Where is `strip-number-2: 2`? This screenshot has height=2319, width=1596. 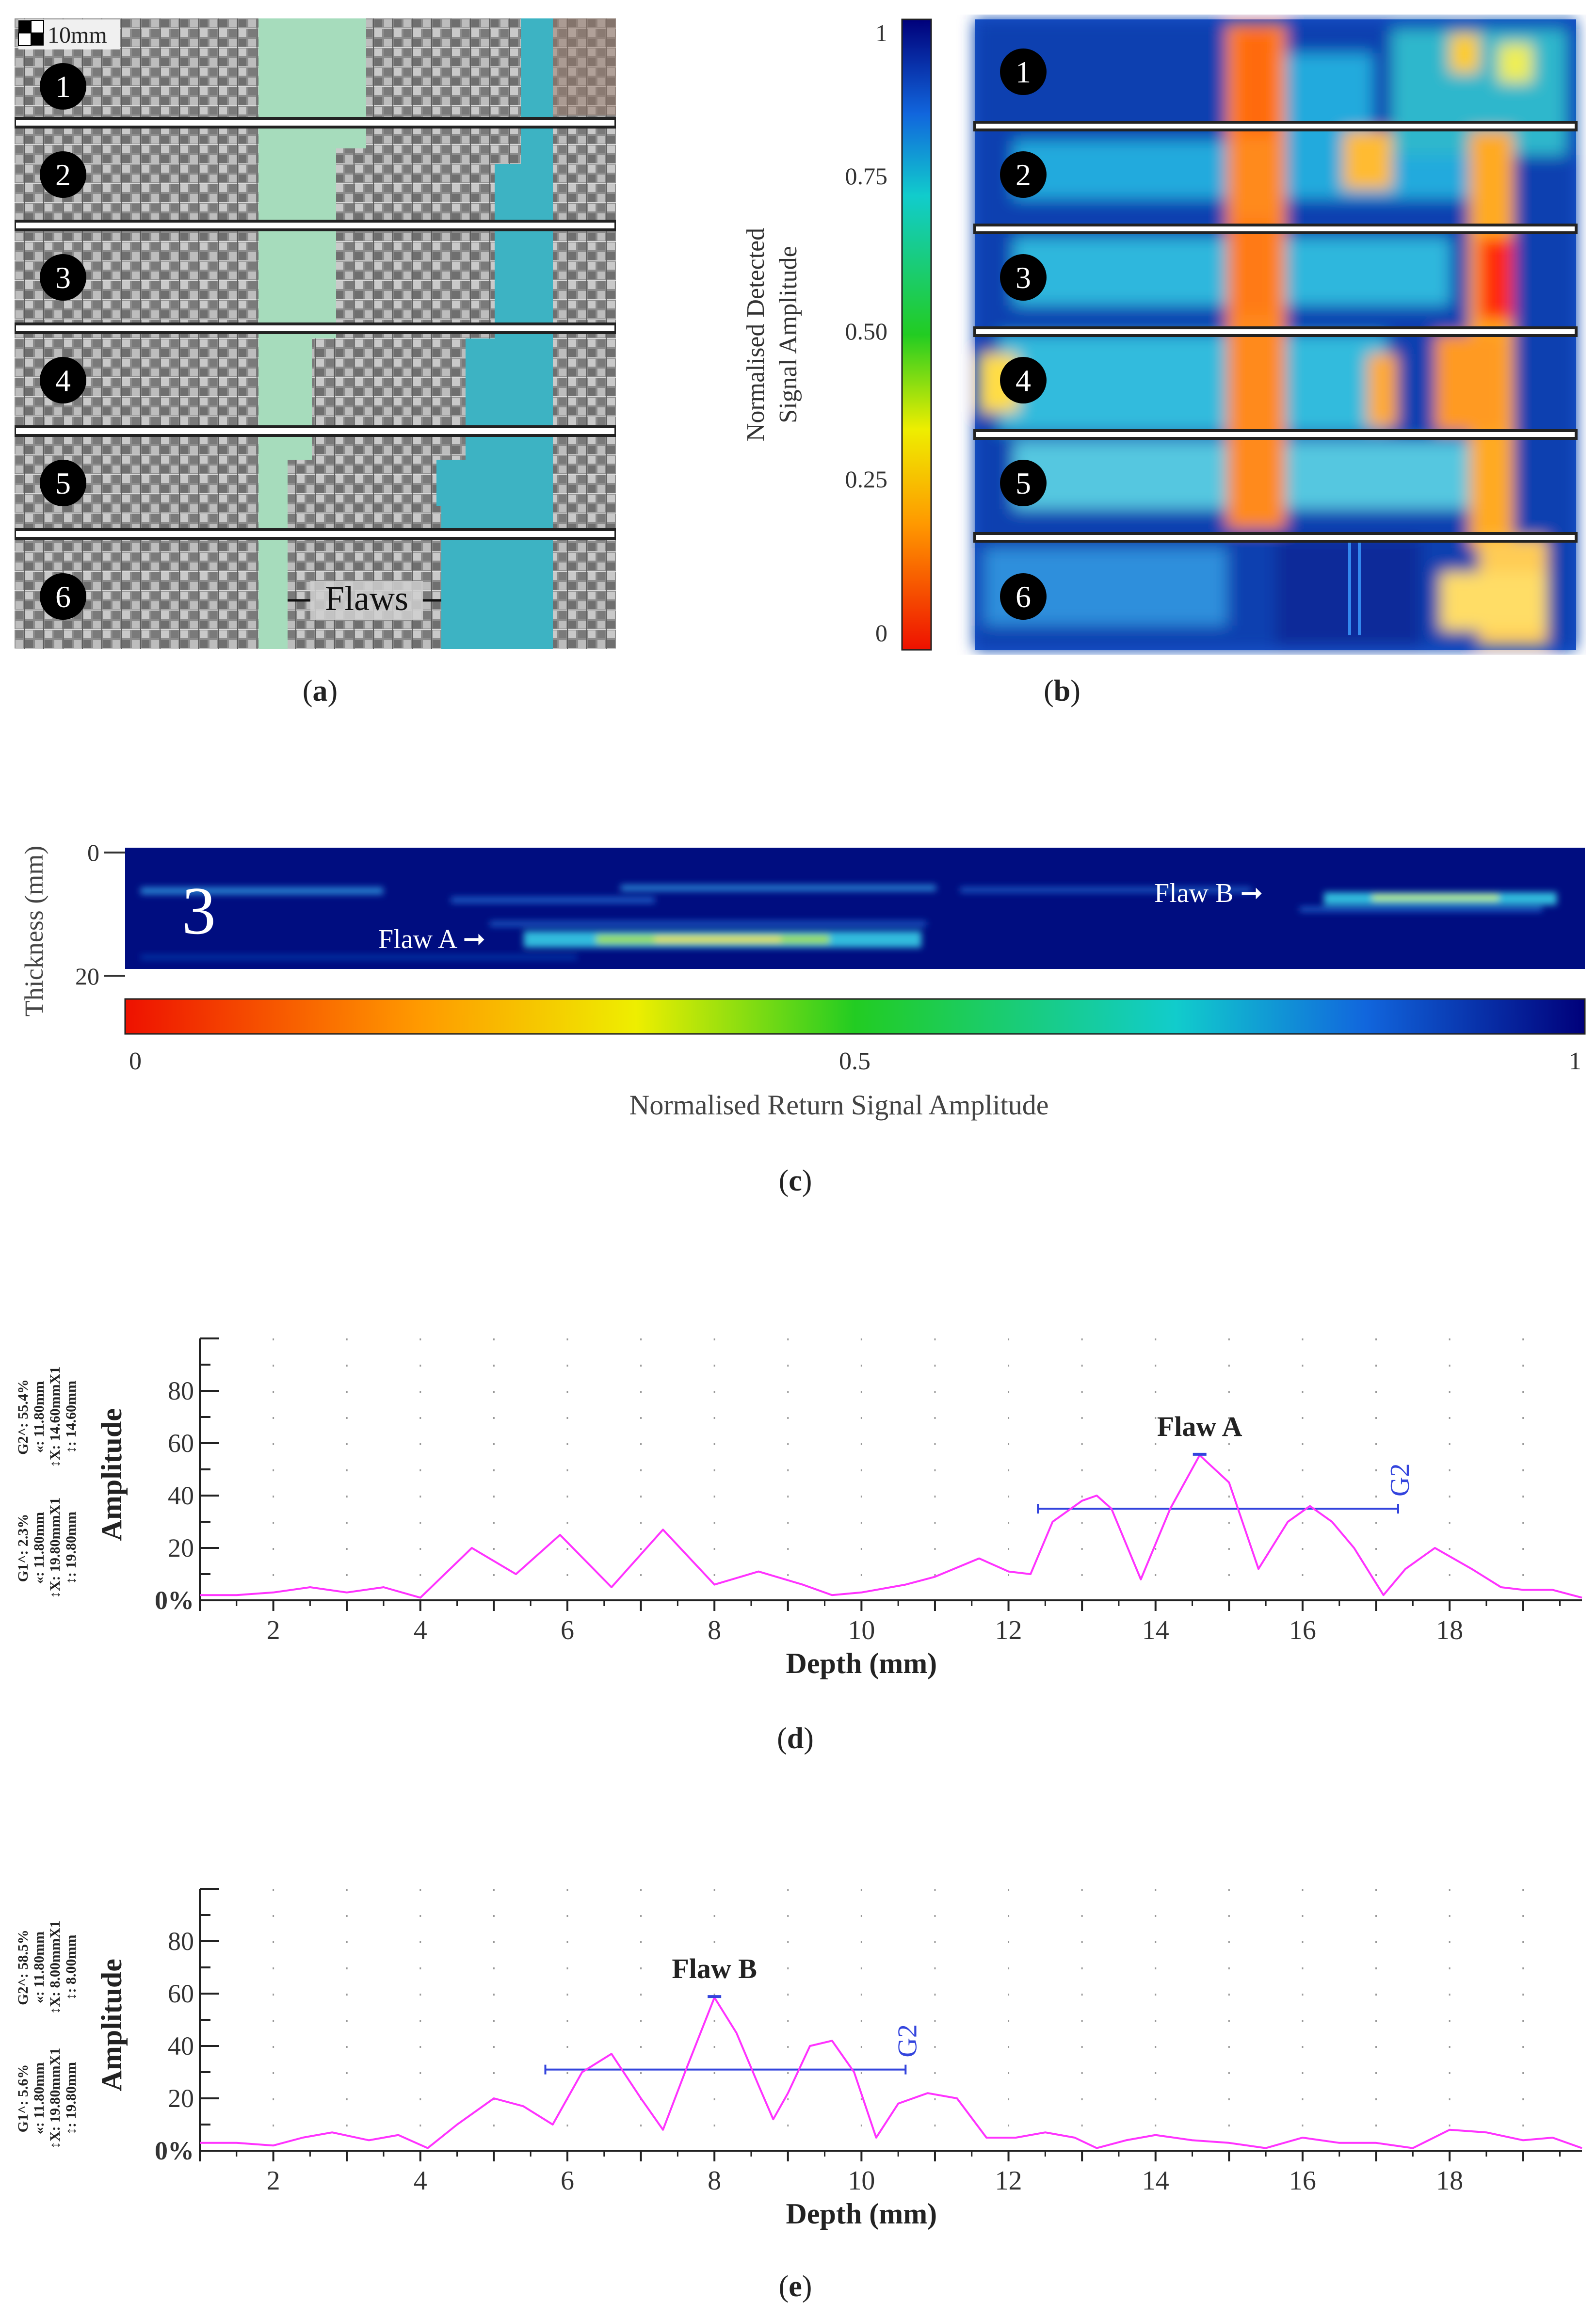 strip-number-2: 2 is located at coordinates (63, 174).